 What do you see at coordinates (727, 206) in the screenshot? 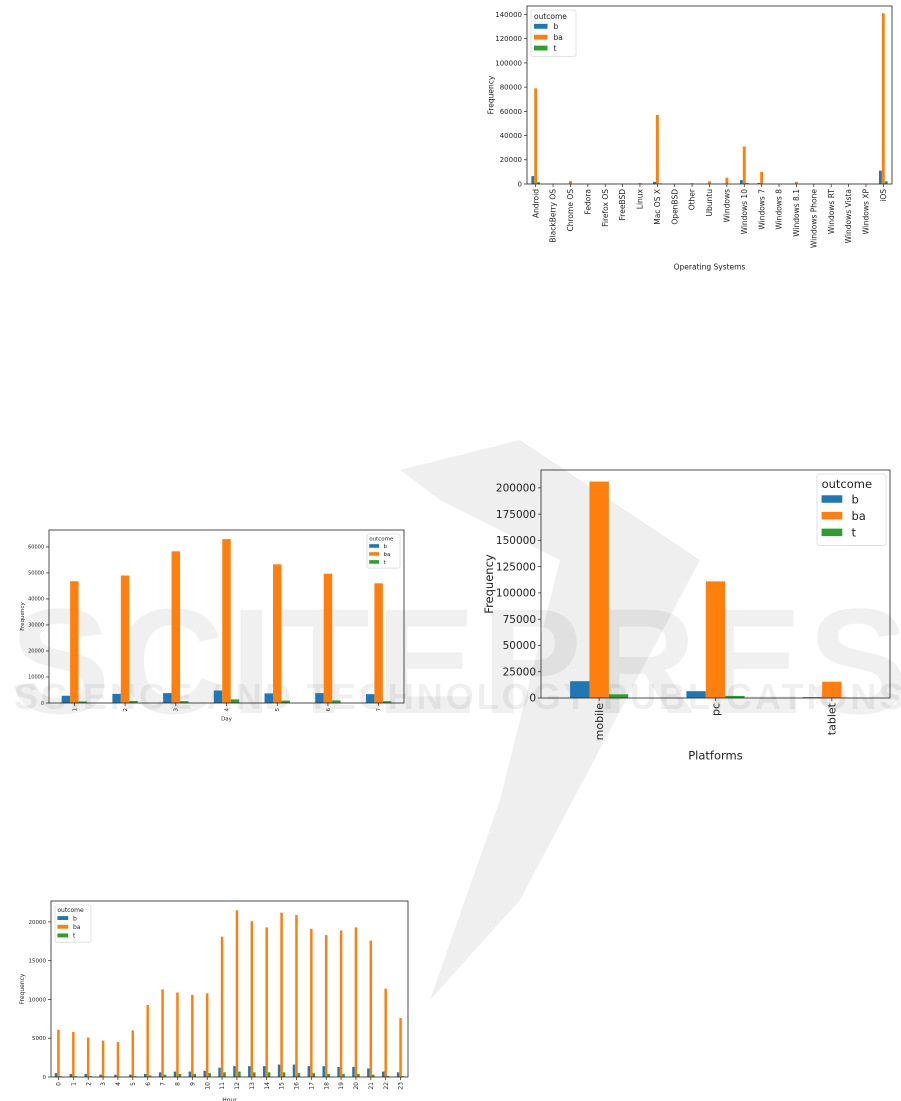
I see `x-tick-label: Windows` at bounding box center [727, 206].